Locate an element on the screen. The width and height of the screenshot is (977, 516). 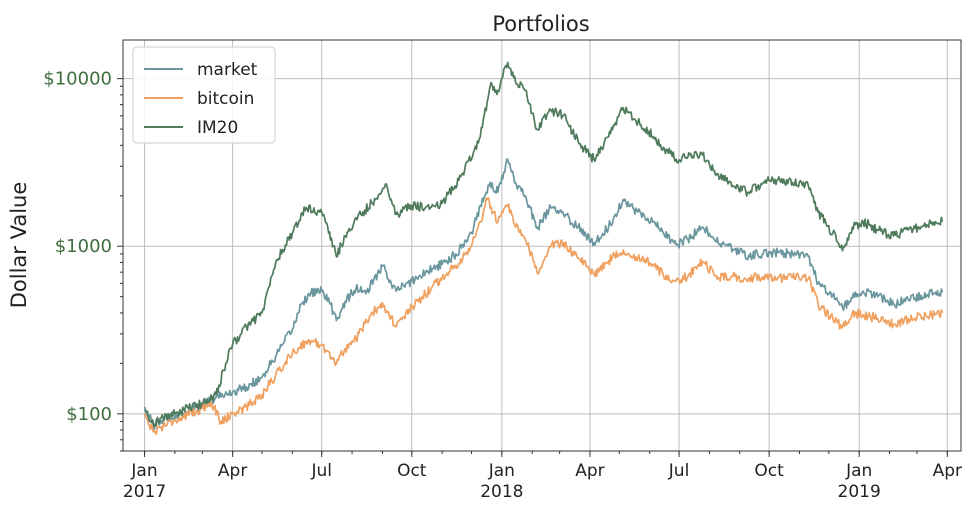
y-tick-label: $1000 is located at coordinates (83, 246).